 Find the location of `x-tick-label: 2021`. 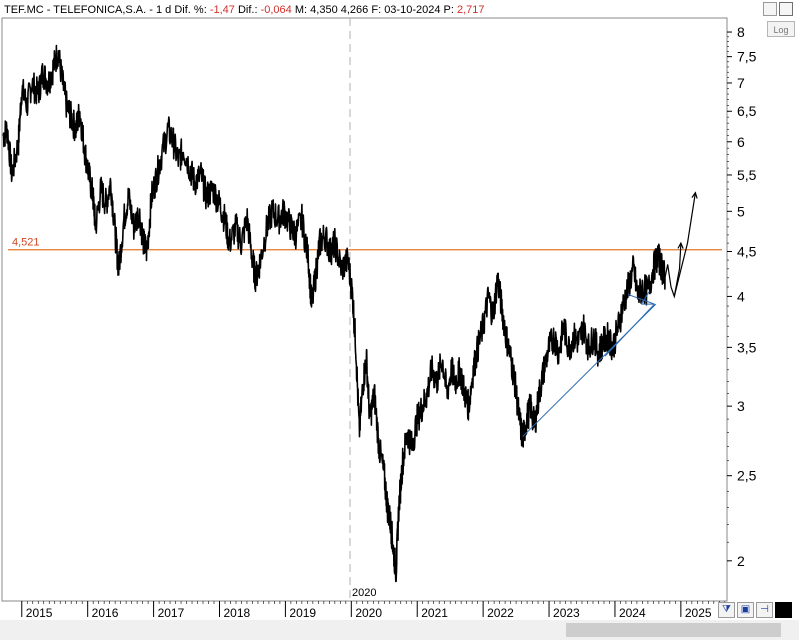

x-tick-label: 2021 is located at coordinates (434, 613).